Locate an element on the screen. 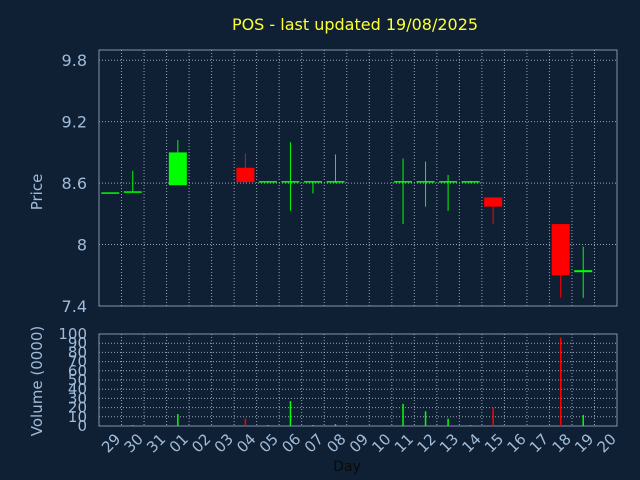  volume-y-tick-label: 60 is located at coordinates (77, 371).